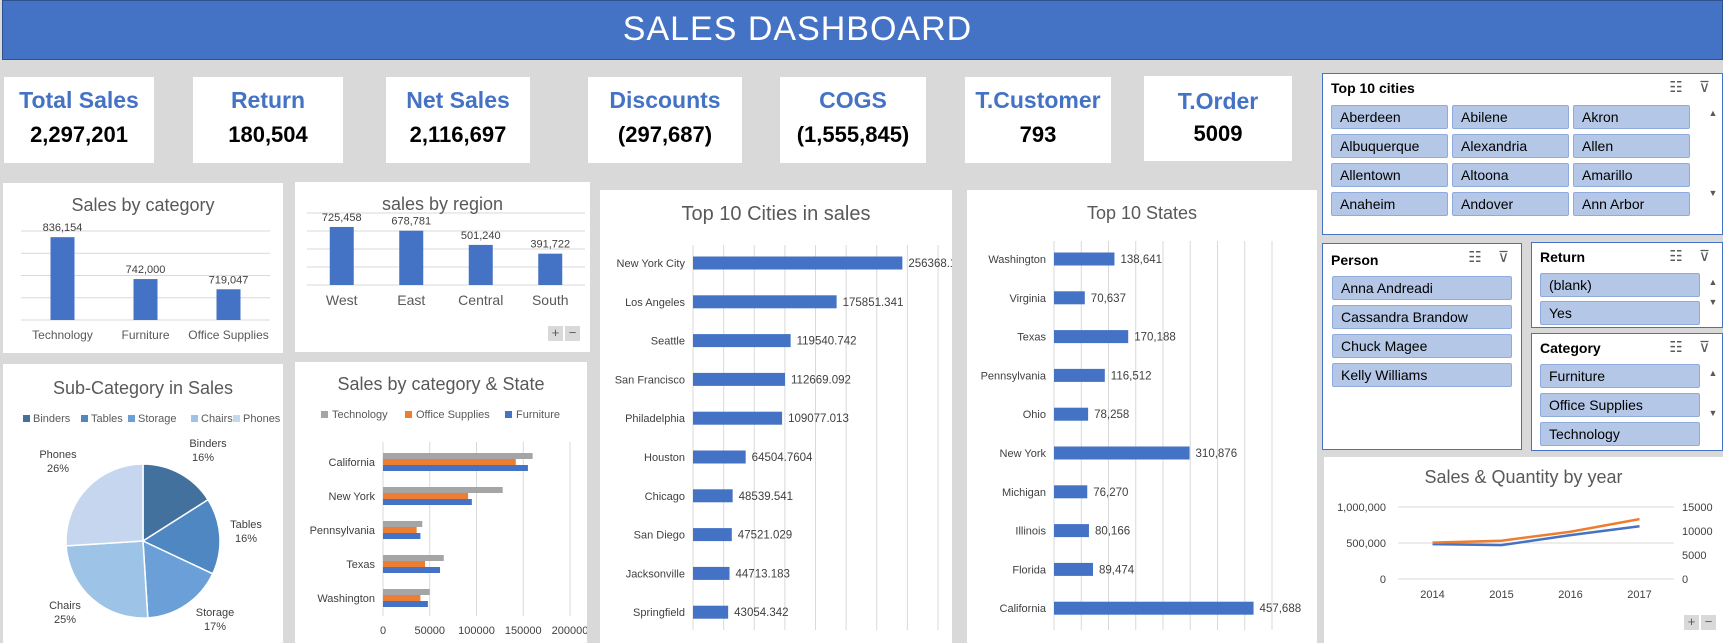 This screenshot has width=1723, height=643. I want to click on city-chip-altoona: Altoona, so click(1510, 175).